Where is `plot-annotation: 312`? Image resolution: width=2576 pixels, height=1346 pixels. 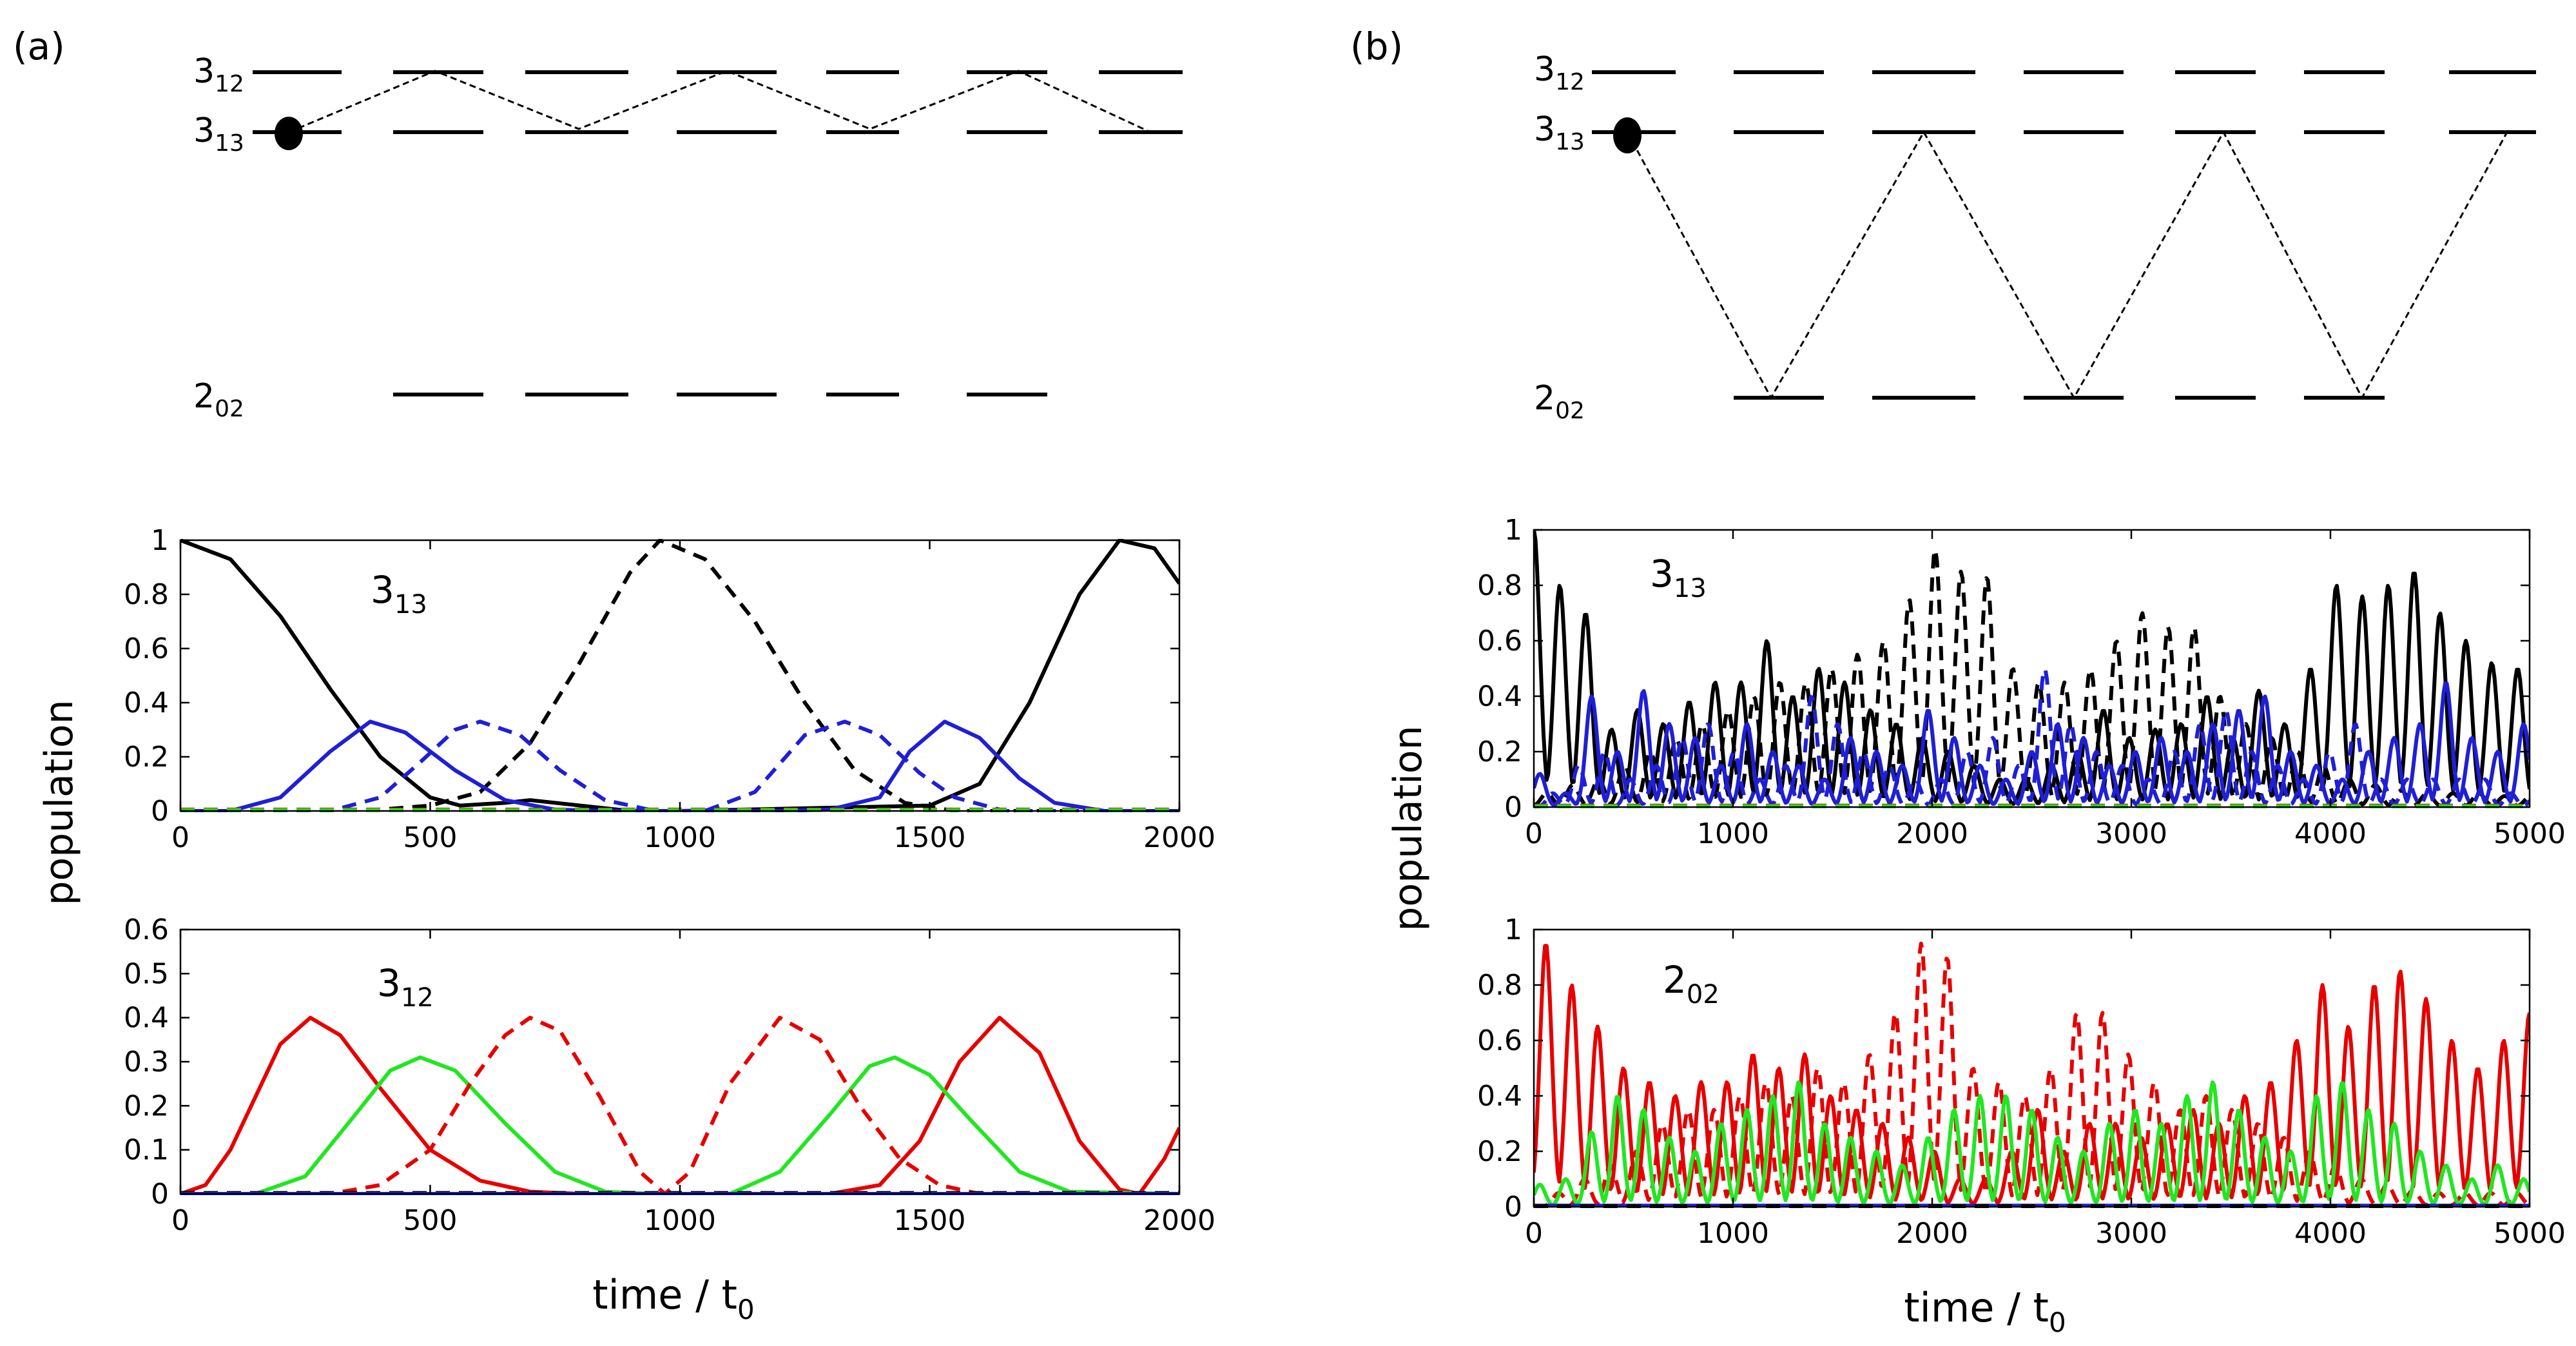
plot-annotation: 312 is located at coordinates (405, 987).